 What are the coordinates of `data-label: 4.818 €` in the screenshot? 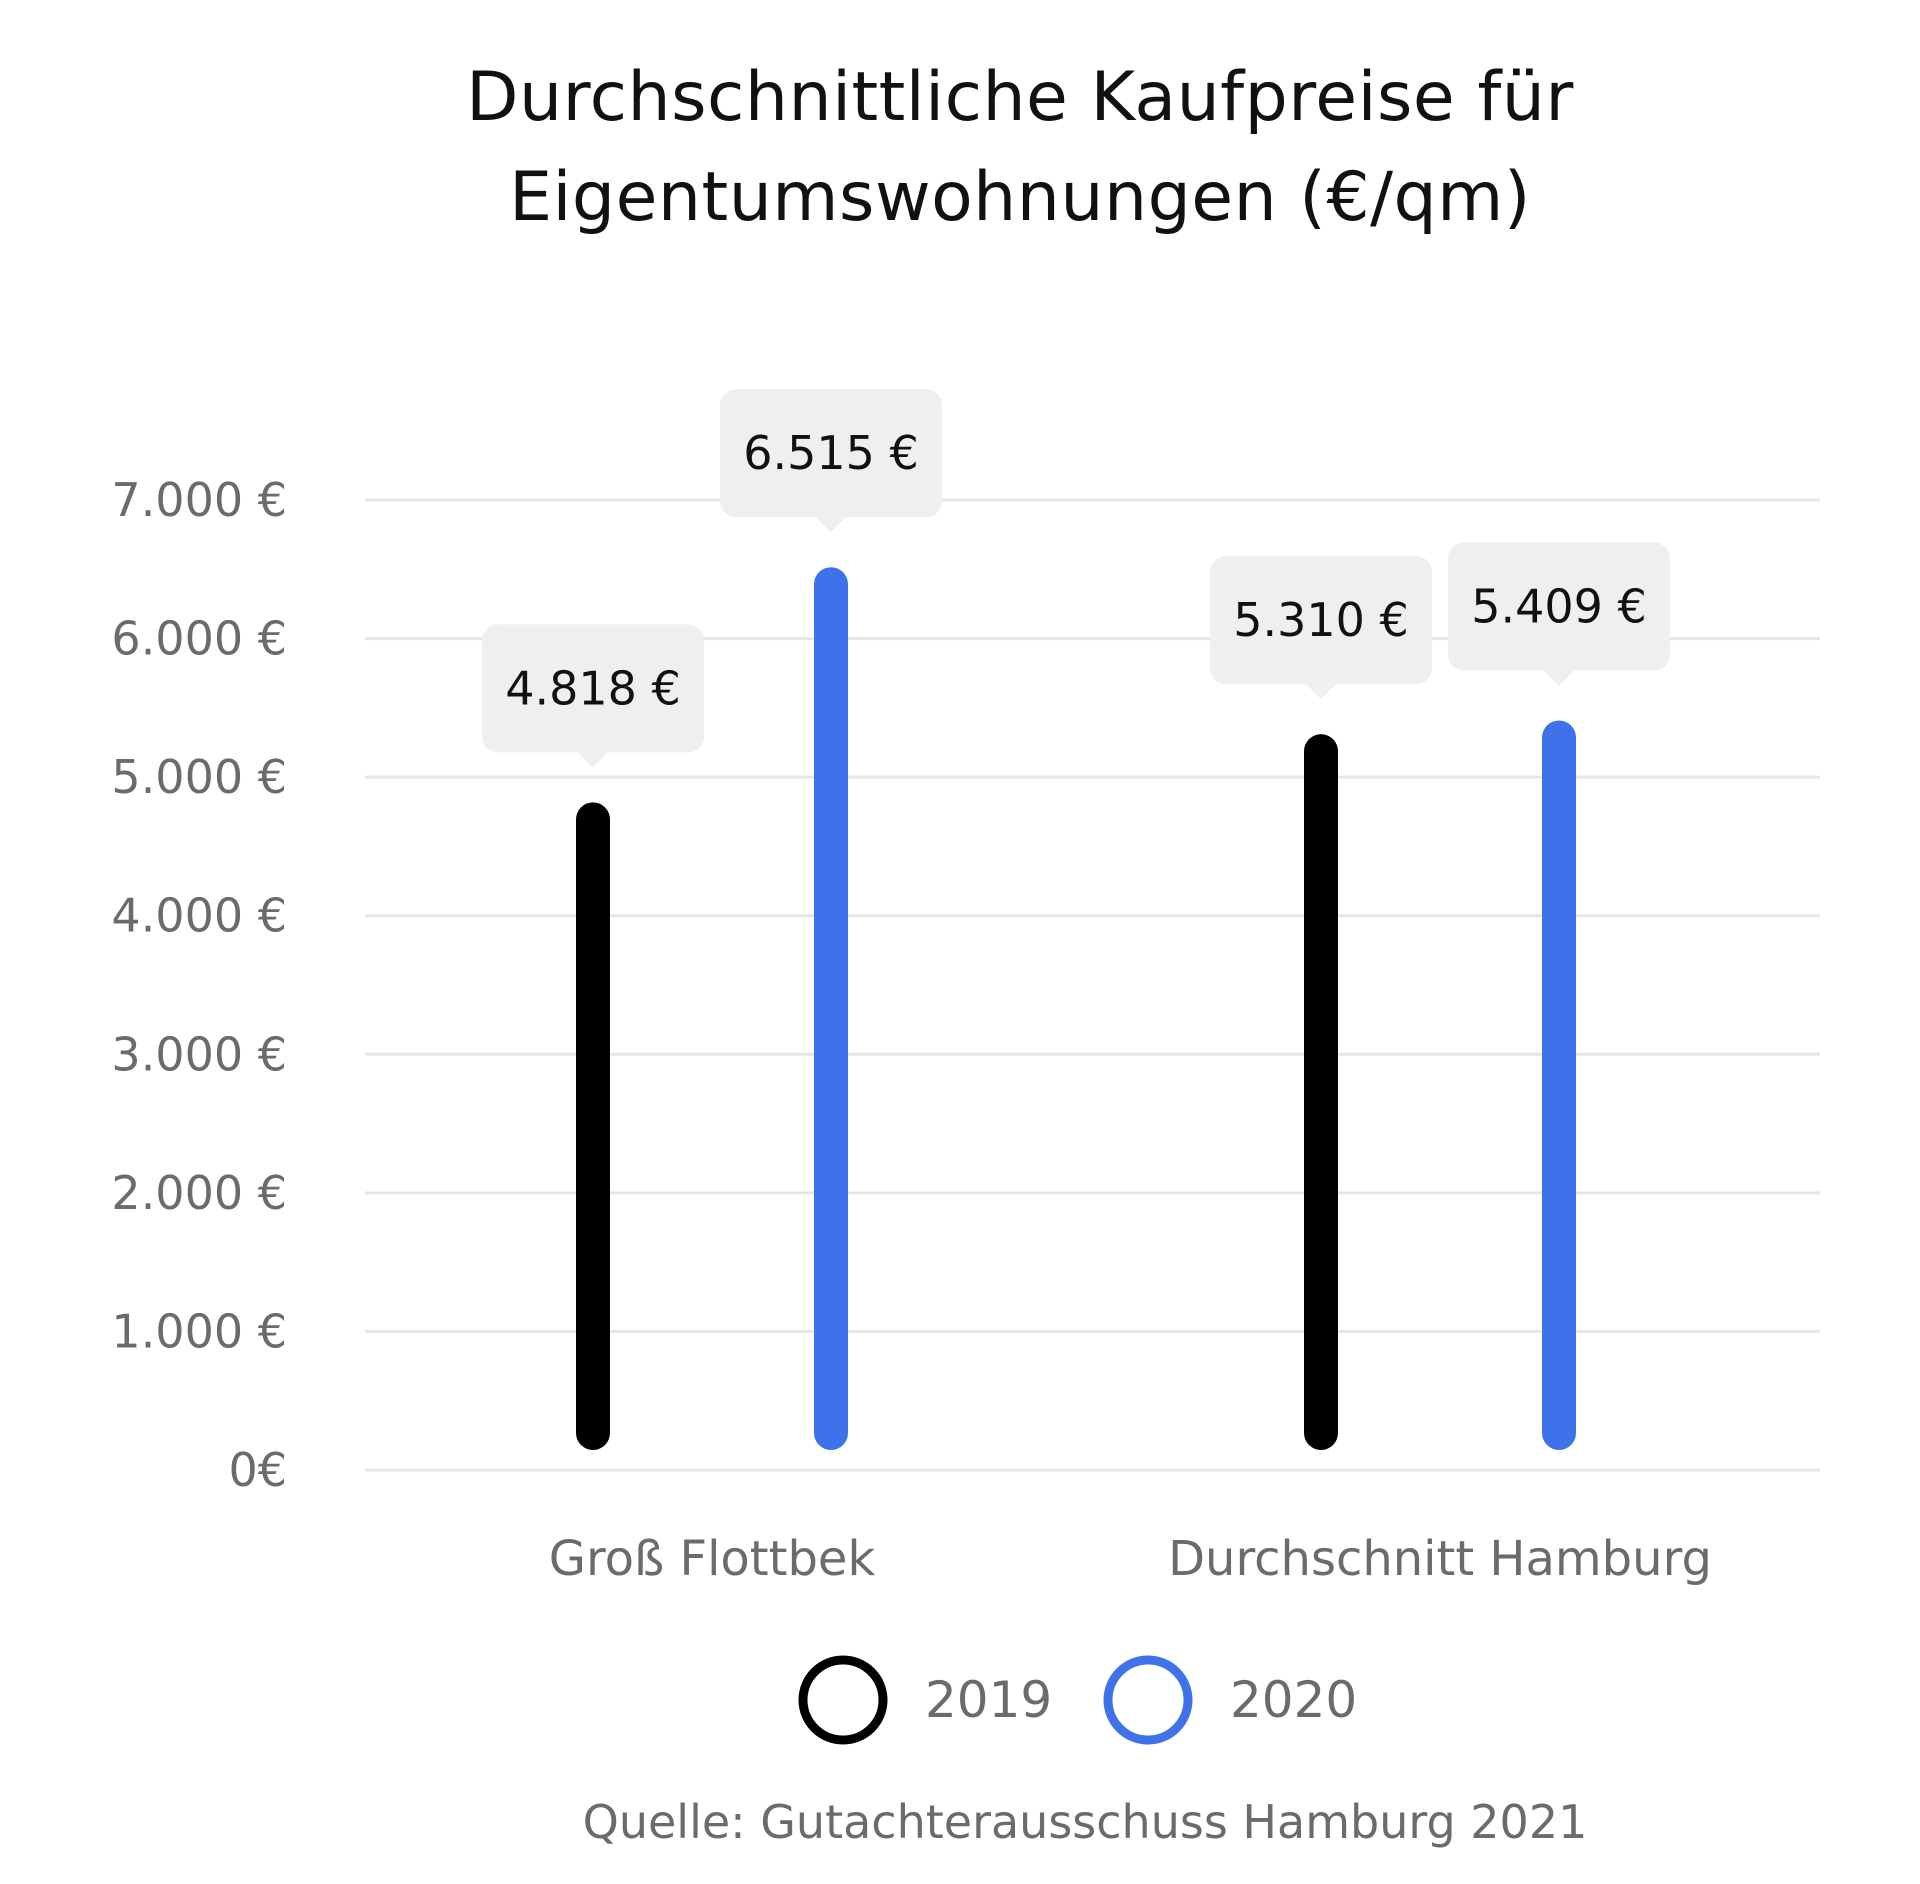 It's located at (593, 688).